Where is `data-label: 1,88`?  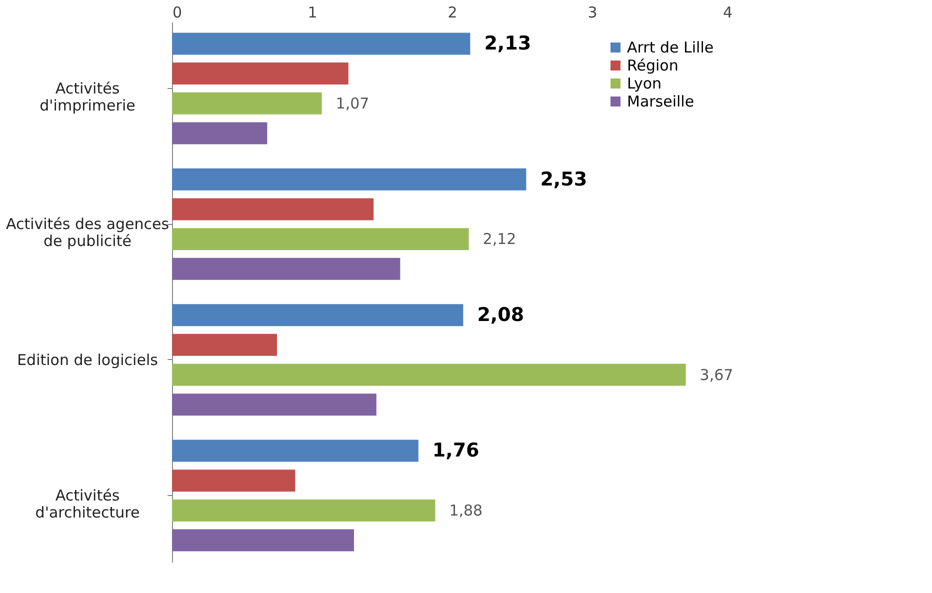
data-label: 1,88 is located at coordinates (466, 510).